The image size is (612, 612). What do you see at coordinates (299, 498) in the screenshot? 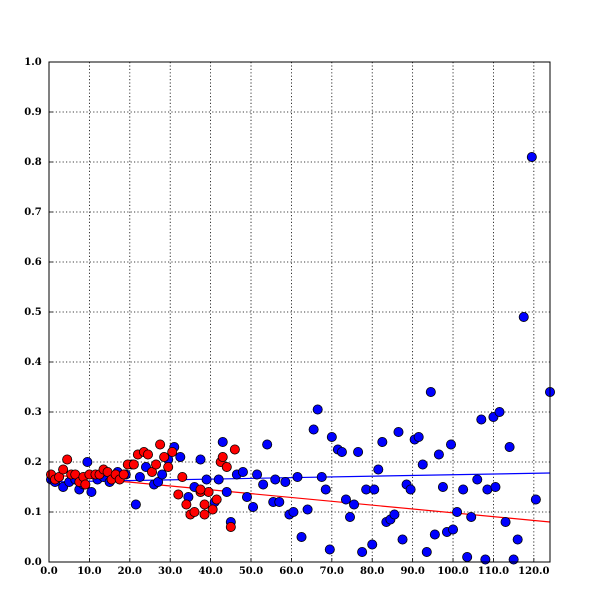
I see `trend-line` at bounding box center [299, 498].